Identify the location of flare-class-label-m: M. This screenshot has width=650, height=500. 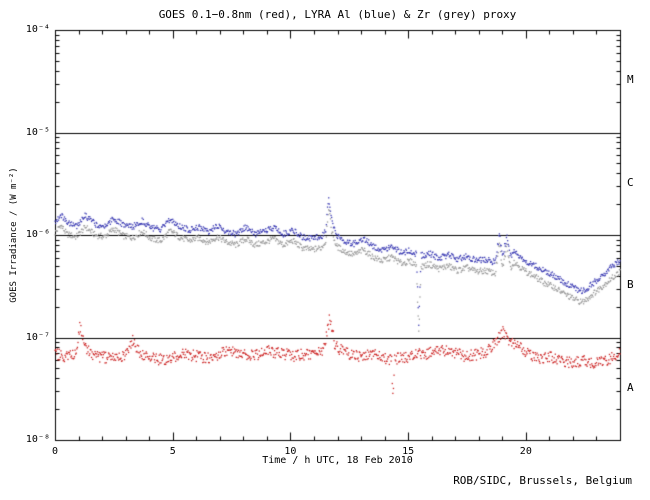
(630, 80).